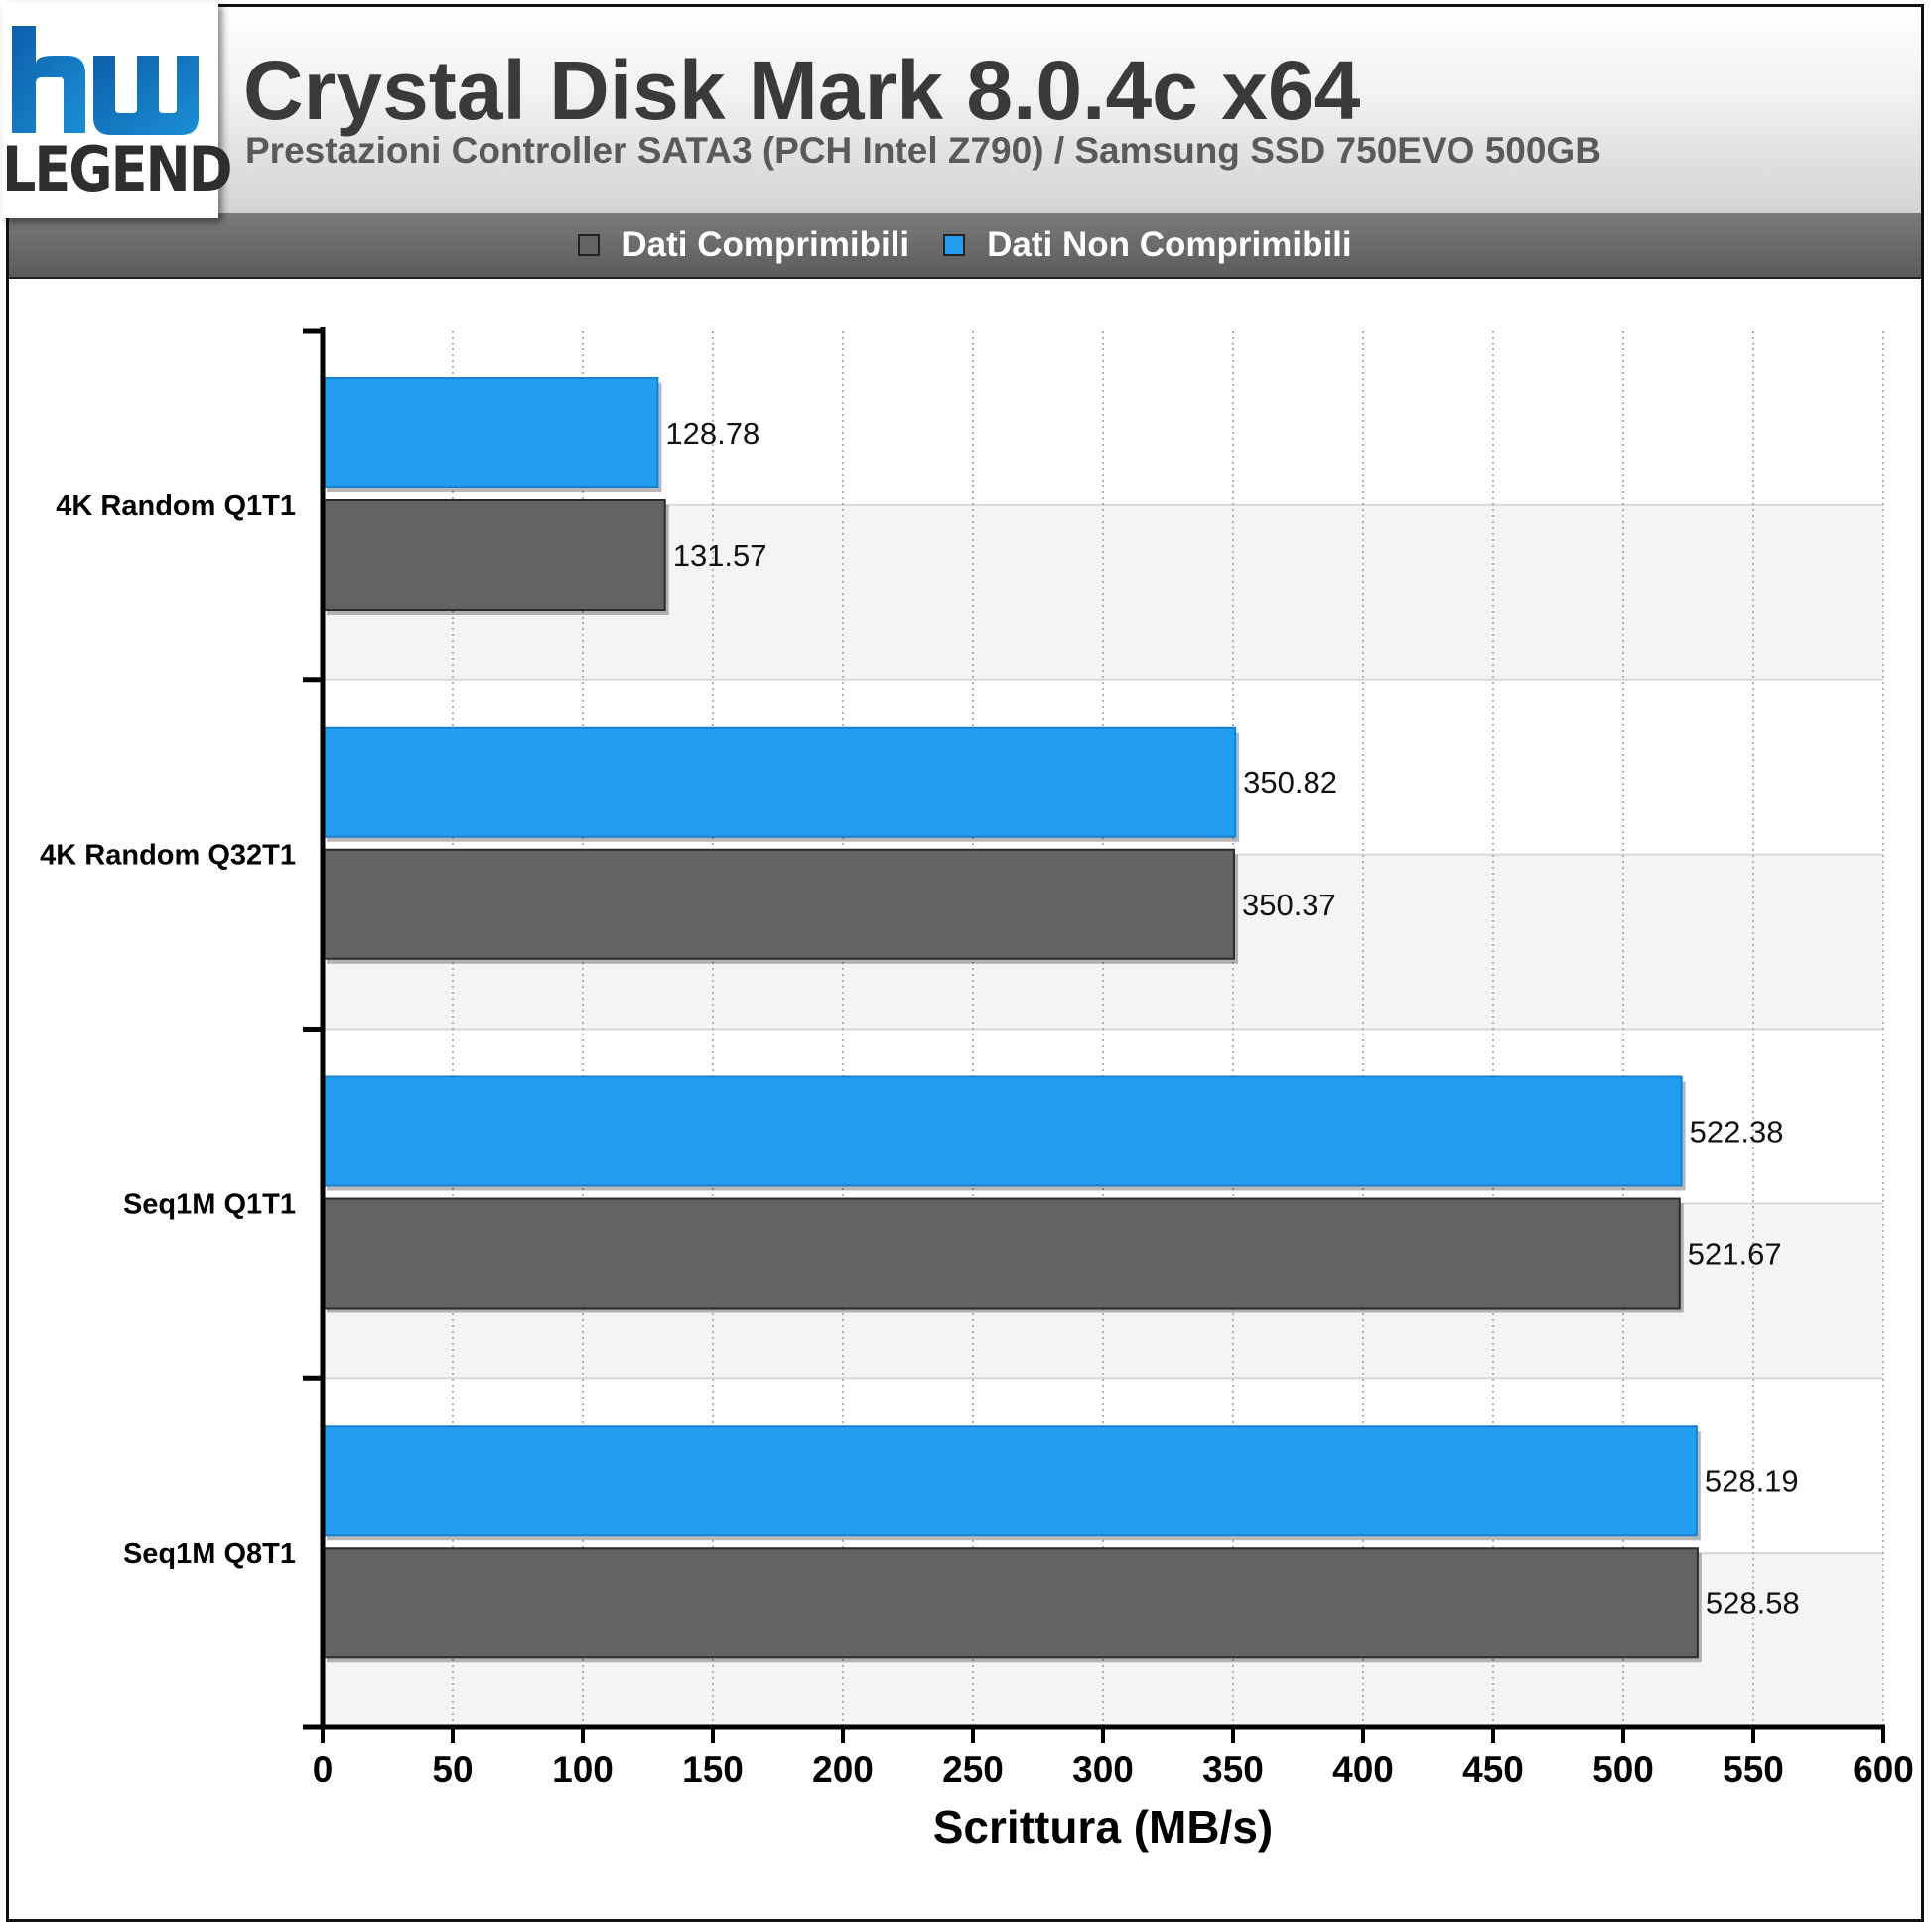 The width and height of the screenshot is (1932, 1930). What do you see at coordinates (720, 555) in the screenshot?
I see `value-label: 131.57` at bounding box center [720, 555].